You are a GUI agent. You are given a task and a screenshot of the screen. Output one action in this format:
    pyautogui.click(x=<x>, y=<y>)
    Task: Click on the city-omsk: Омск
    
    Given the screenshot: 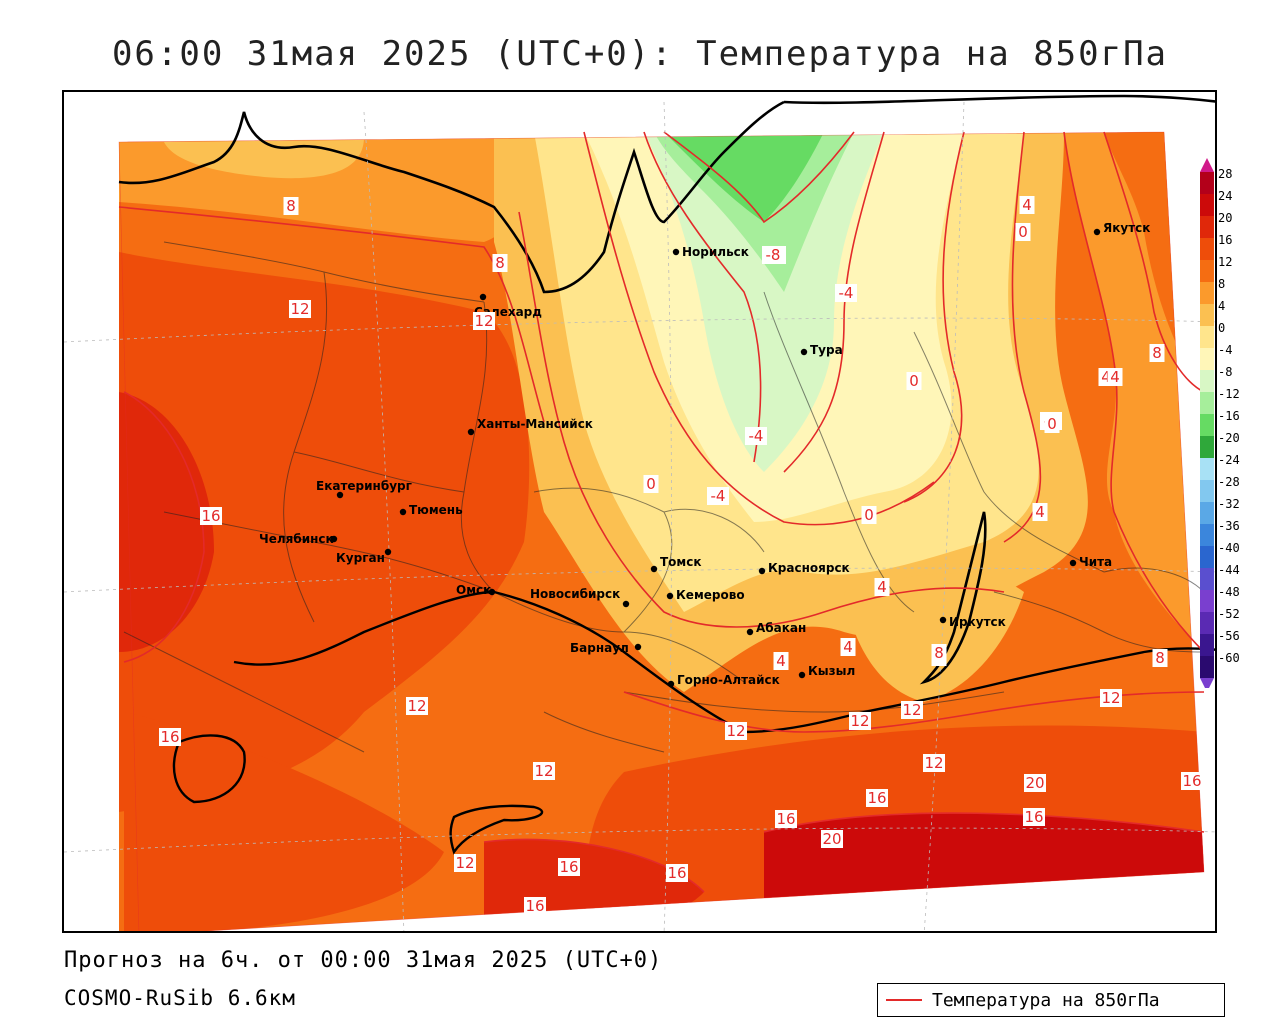 What is the action you would take?
    pyautogui.click(x=476, y=590)
    